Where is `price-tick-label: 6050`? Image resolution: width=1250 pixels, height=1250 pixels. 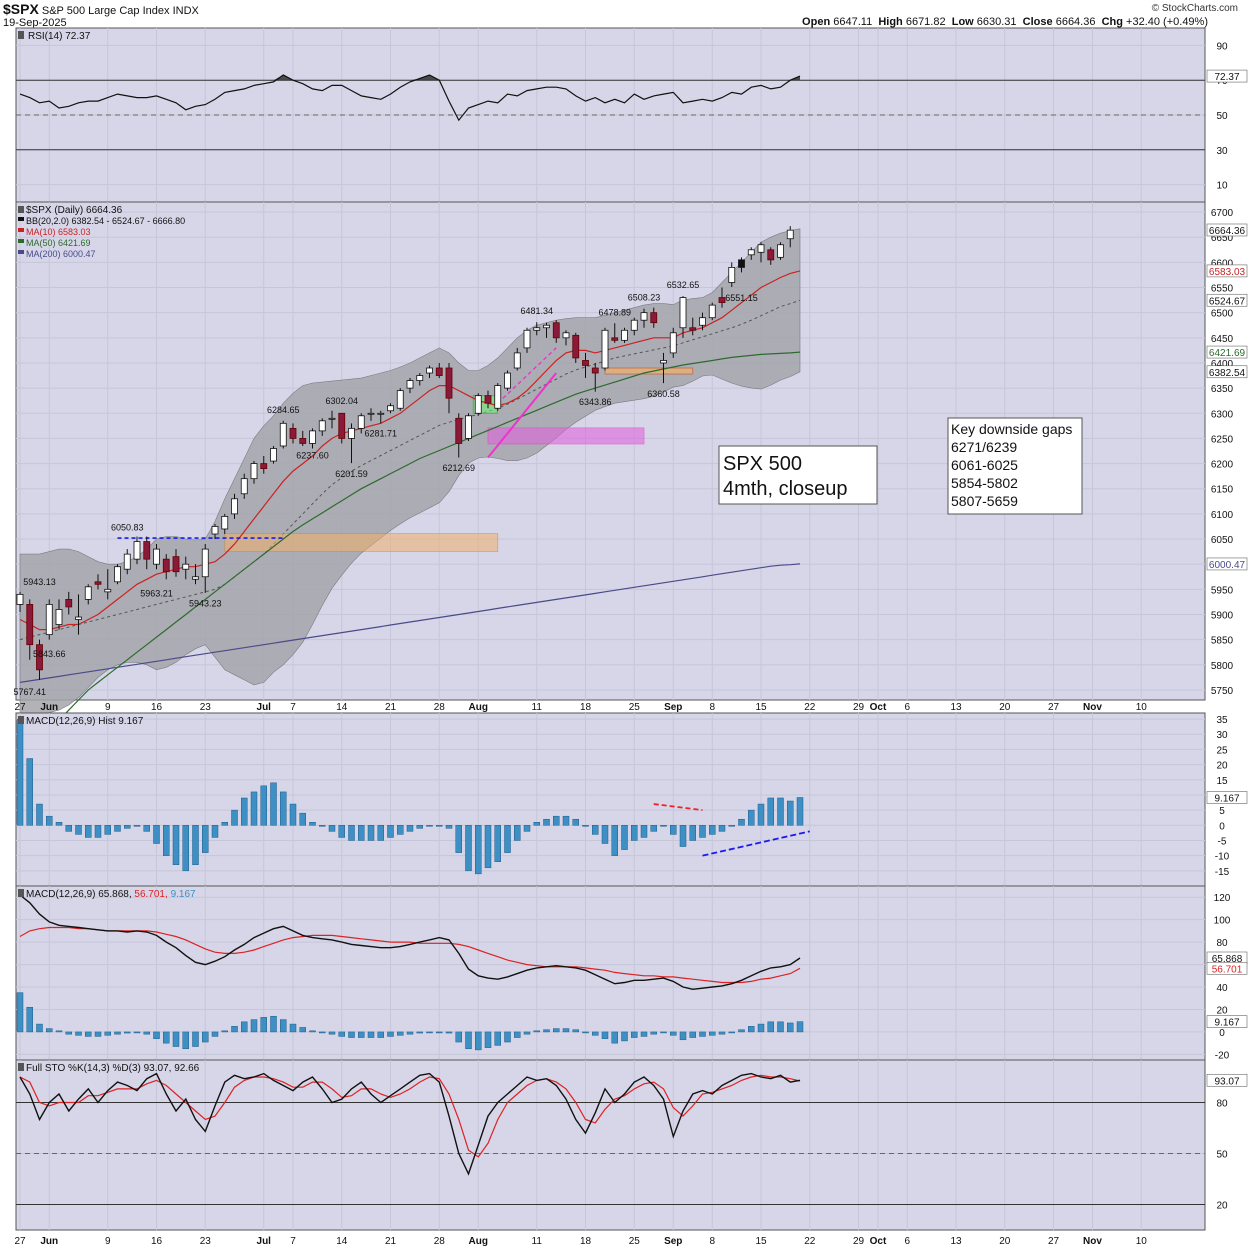 price-tick-label: 6050 is located at coordinates (1222, 540).